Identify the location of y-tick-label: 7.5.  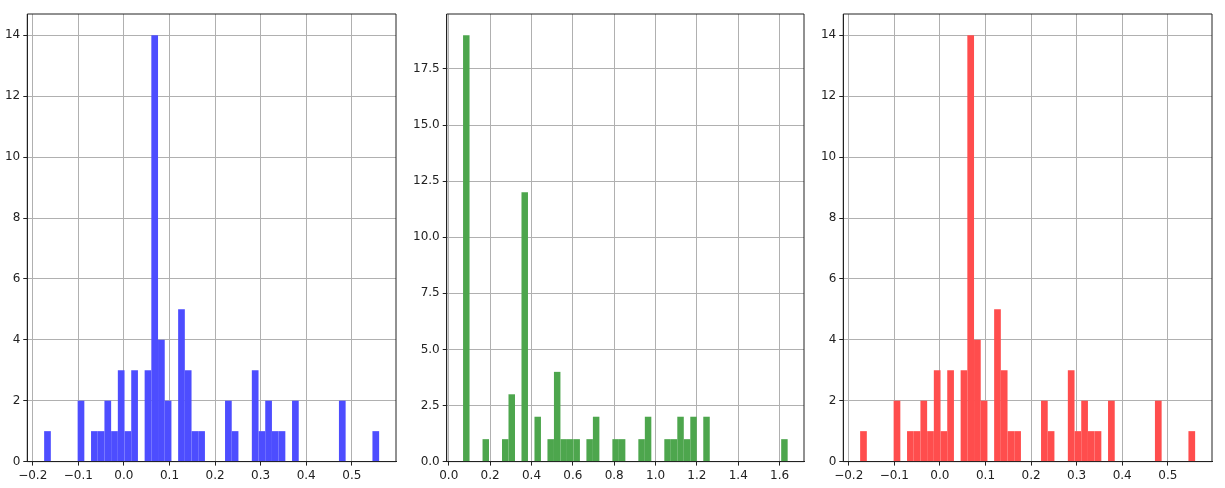
(430, 292).